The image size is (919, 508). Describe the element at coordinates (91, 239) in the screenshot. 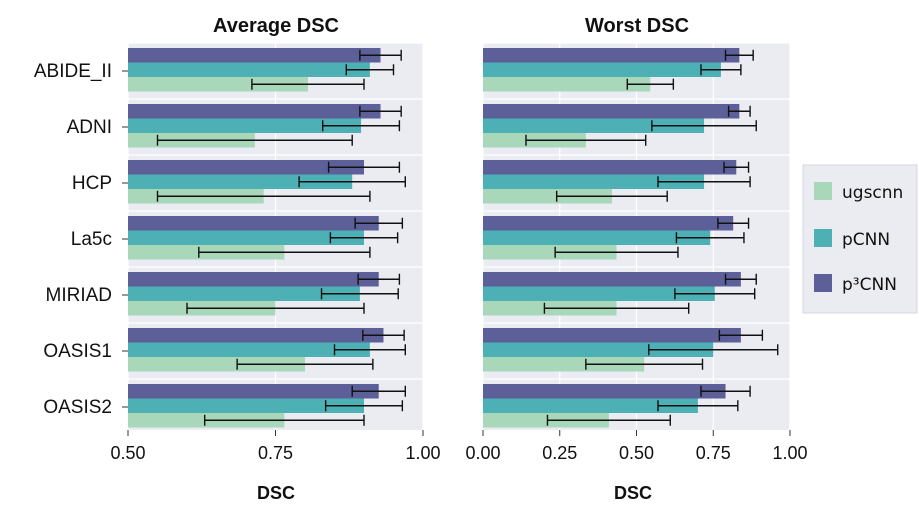

I see `category-label-la5c: La5c` at that location.